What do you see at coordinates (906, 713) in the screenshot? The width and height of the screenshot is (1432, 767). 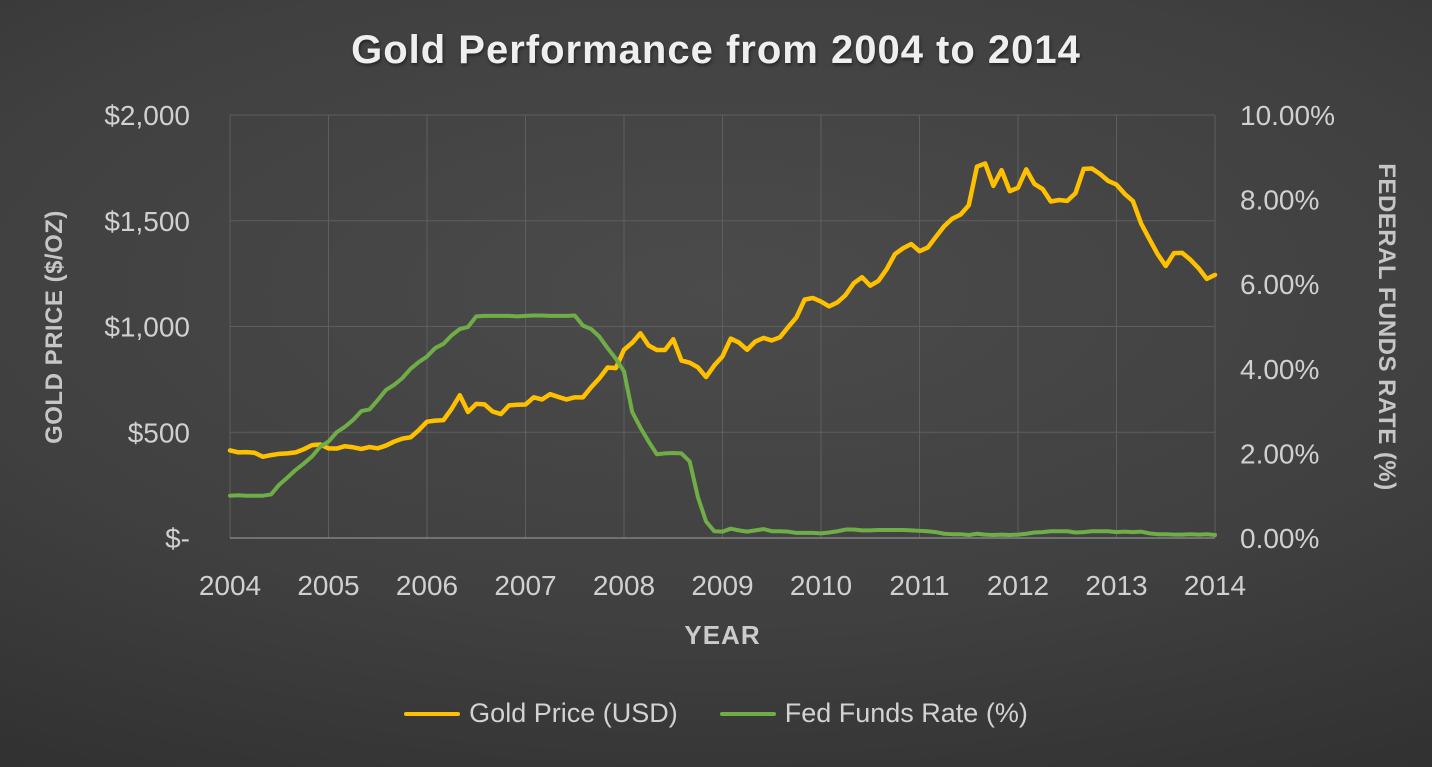 I see `legend-label-fed-funds: Fed Funds Rate (%)` at bounding box center [906, 713].